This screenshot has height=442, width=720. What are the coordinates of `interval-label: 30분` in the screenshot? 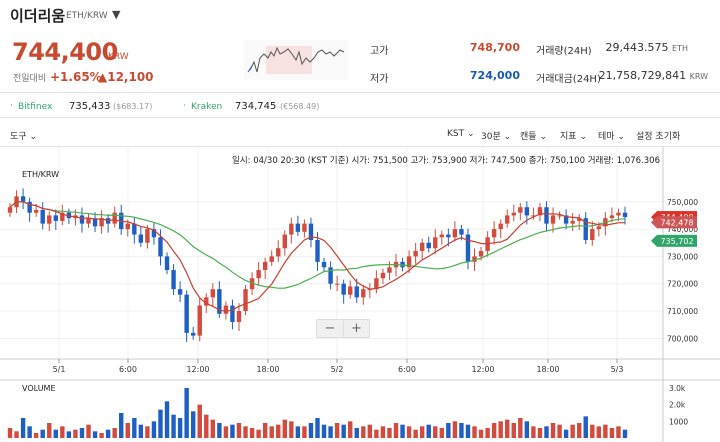 It's located at (491, 137).